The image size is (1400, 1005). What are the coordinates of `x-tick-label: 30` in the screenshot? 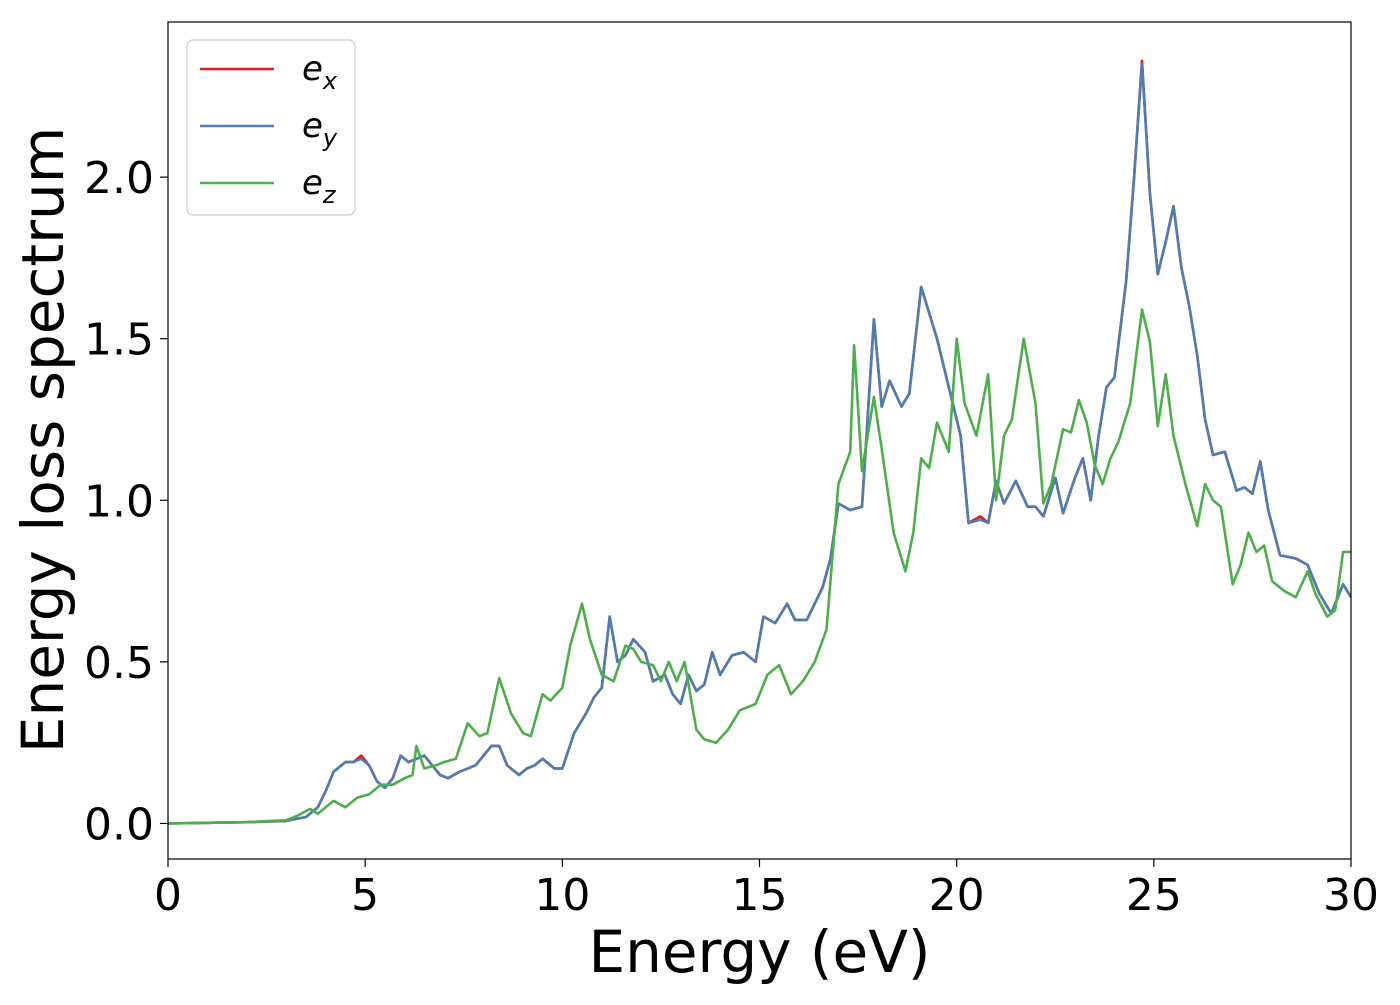 It's located at (1351, 895).